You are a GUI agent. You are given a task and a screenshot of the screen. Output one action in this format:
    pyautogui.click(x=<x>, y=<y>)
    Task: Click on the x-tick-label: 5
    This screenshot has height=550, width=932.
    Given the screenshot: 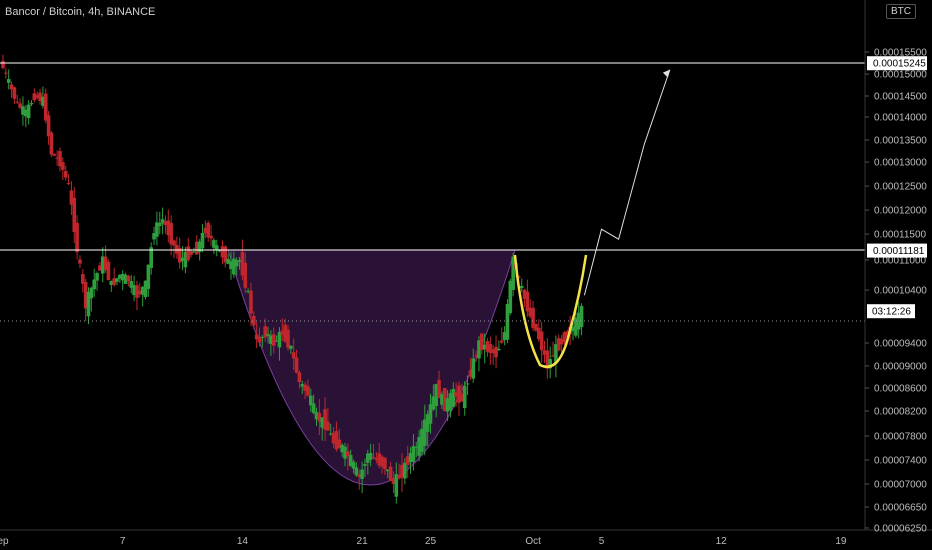 What is the action you would take?
    pyautogui.click(x=602, y=541)
    